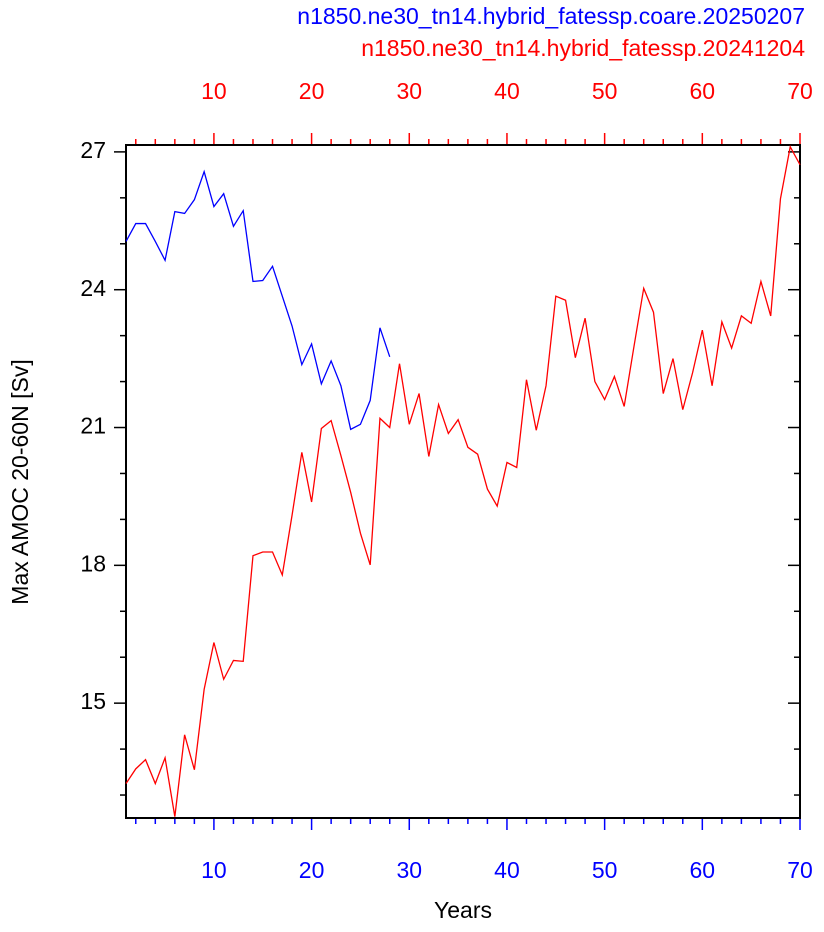 The height and width of the screenshot is (932, 824). Describe the element at coordinates (800, 91) in the screenshot. I see `x2-tick-label: 70` at that location.